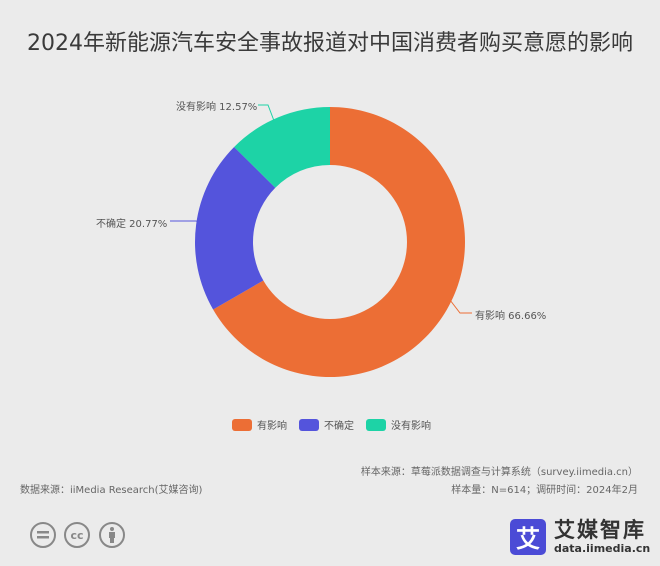  I want to click on legend-item-no: 没有影响, so click(398, 424).